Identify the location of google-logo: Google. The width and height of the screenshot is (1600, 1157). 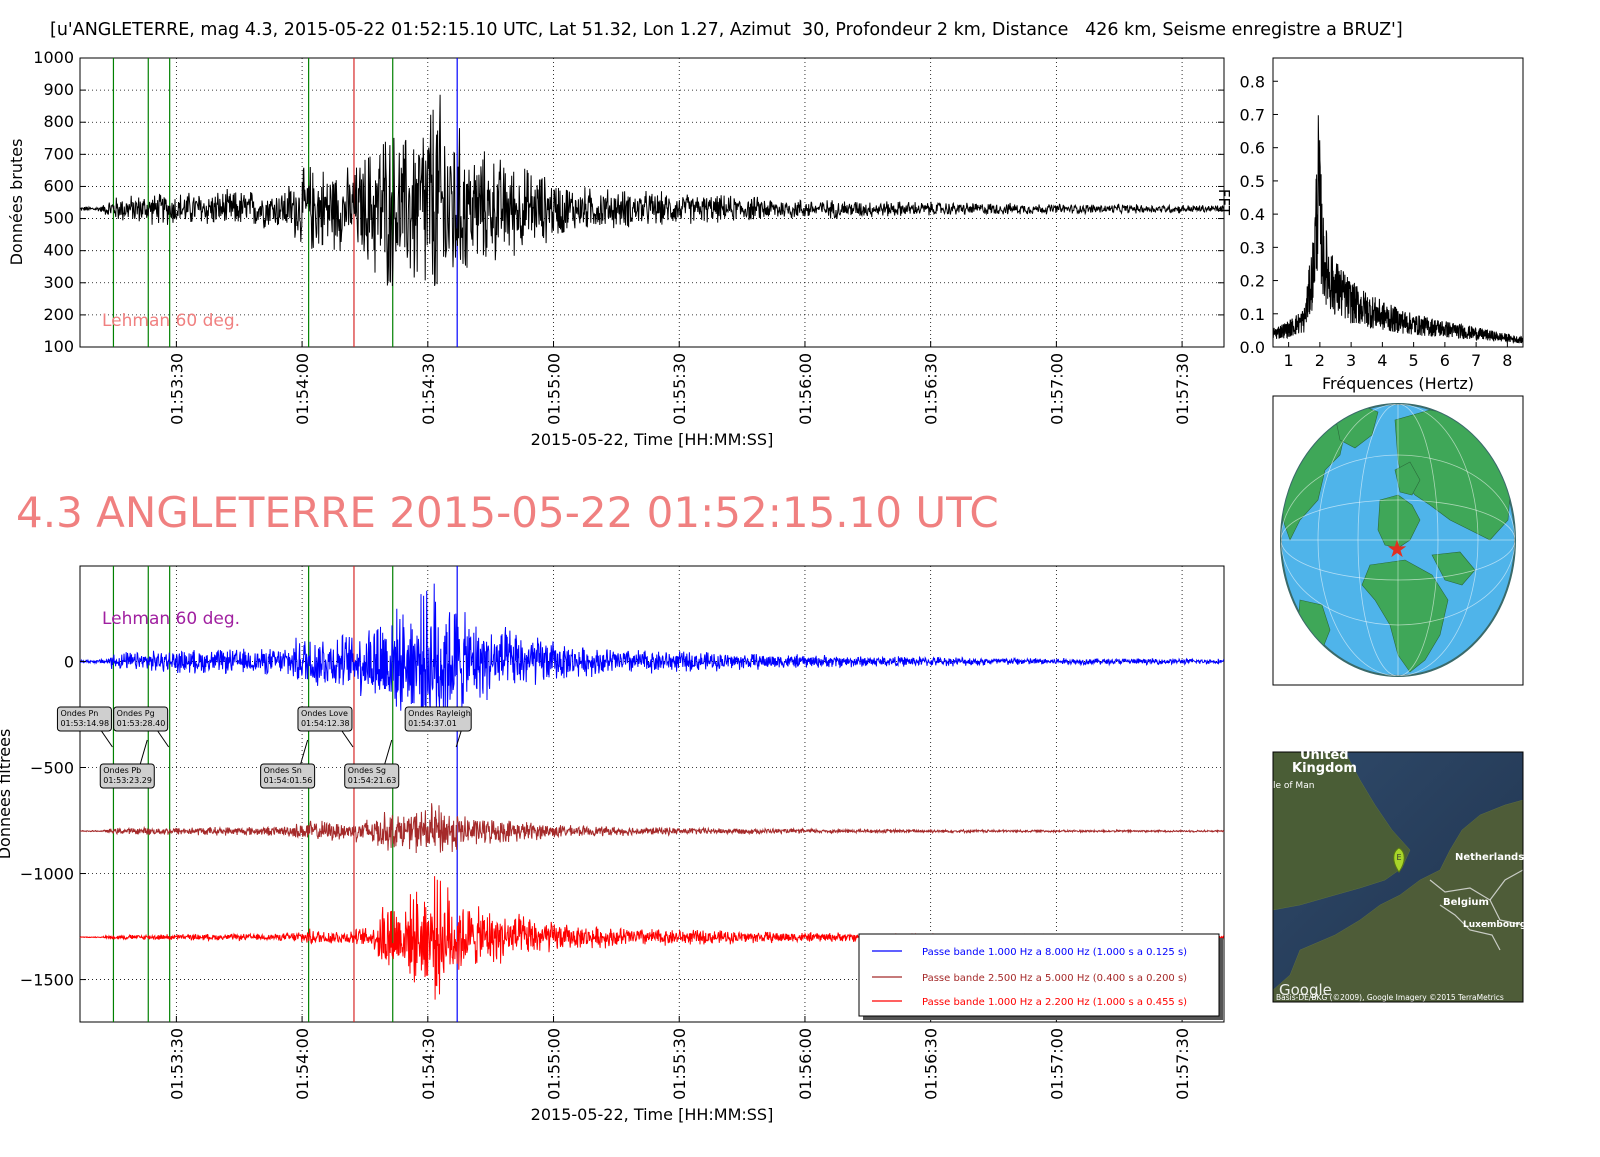
(1305, 990).